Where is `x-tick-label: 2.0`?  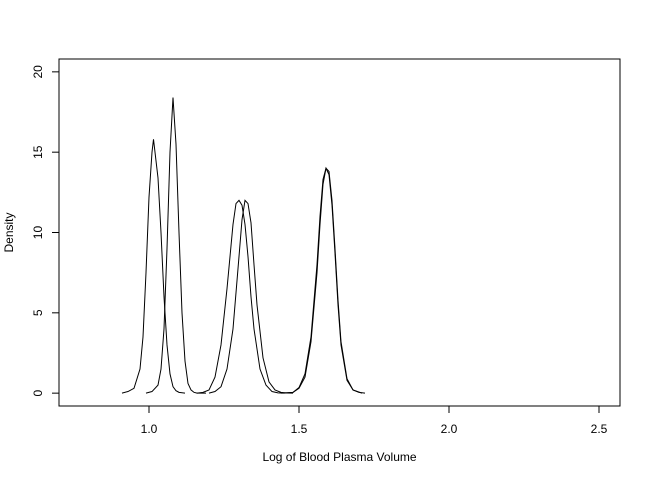
x-tick-label: 2.0 is located at coordinates (449, 429).